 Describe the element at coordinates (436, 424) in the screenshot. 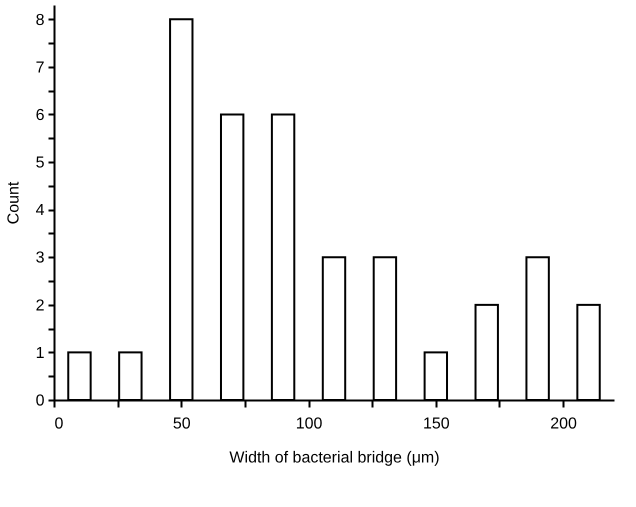

I see `x-tick-label: 150` at that location.